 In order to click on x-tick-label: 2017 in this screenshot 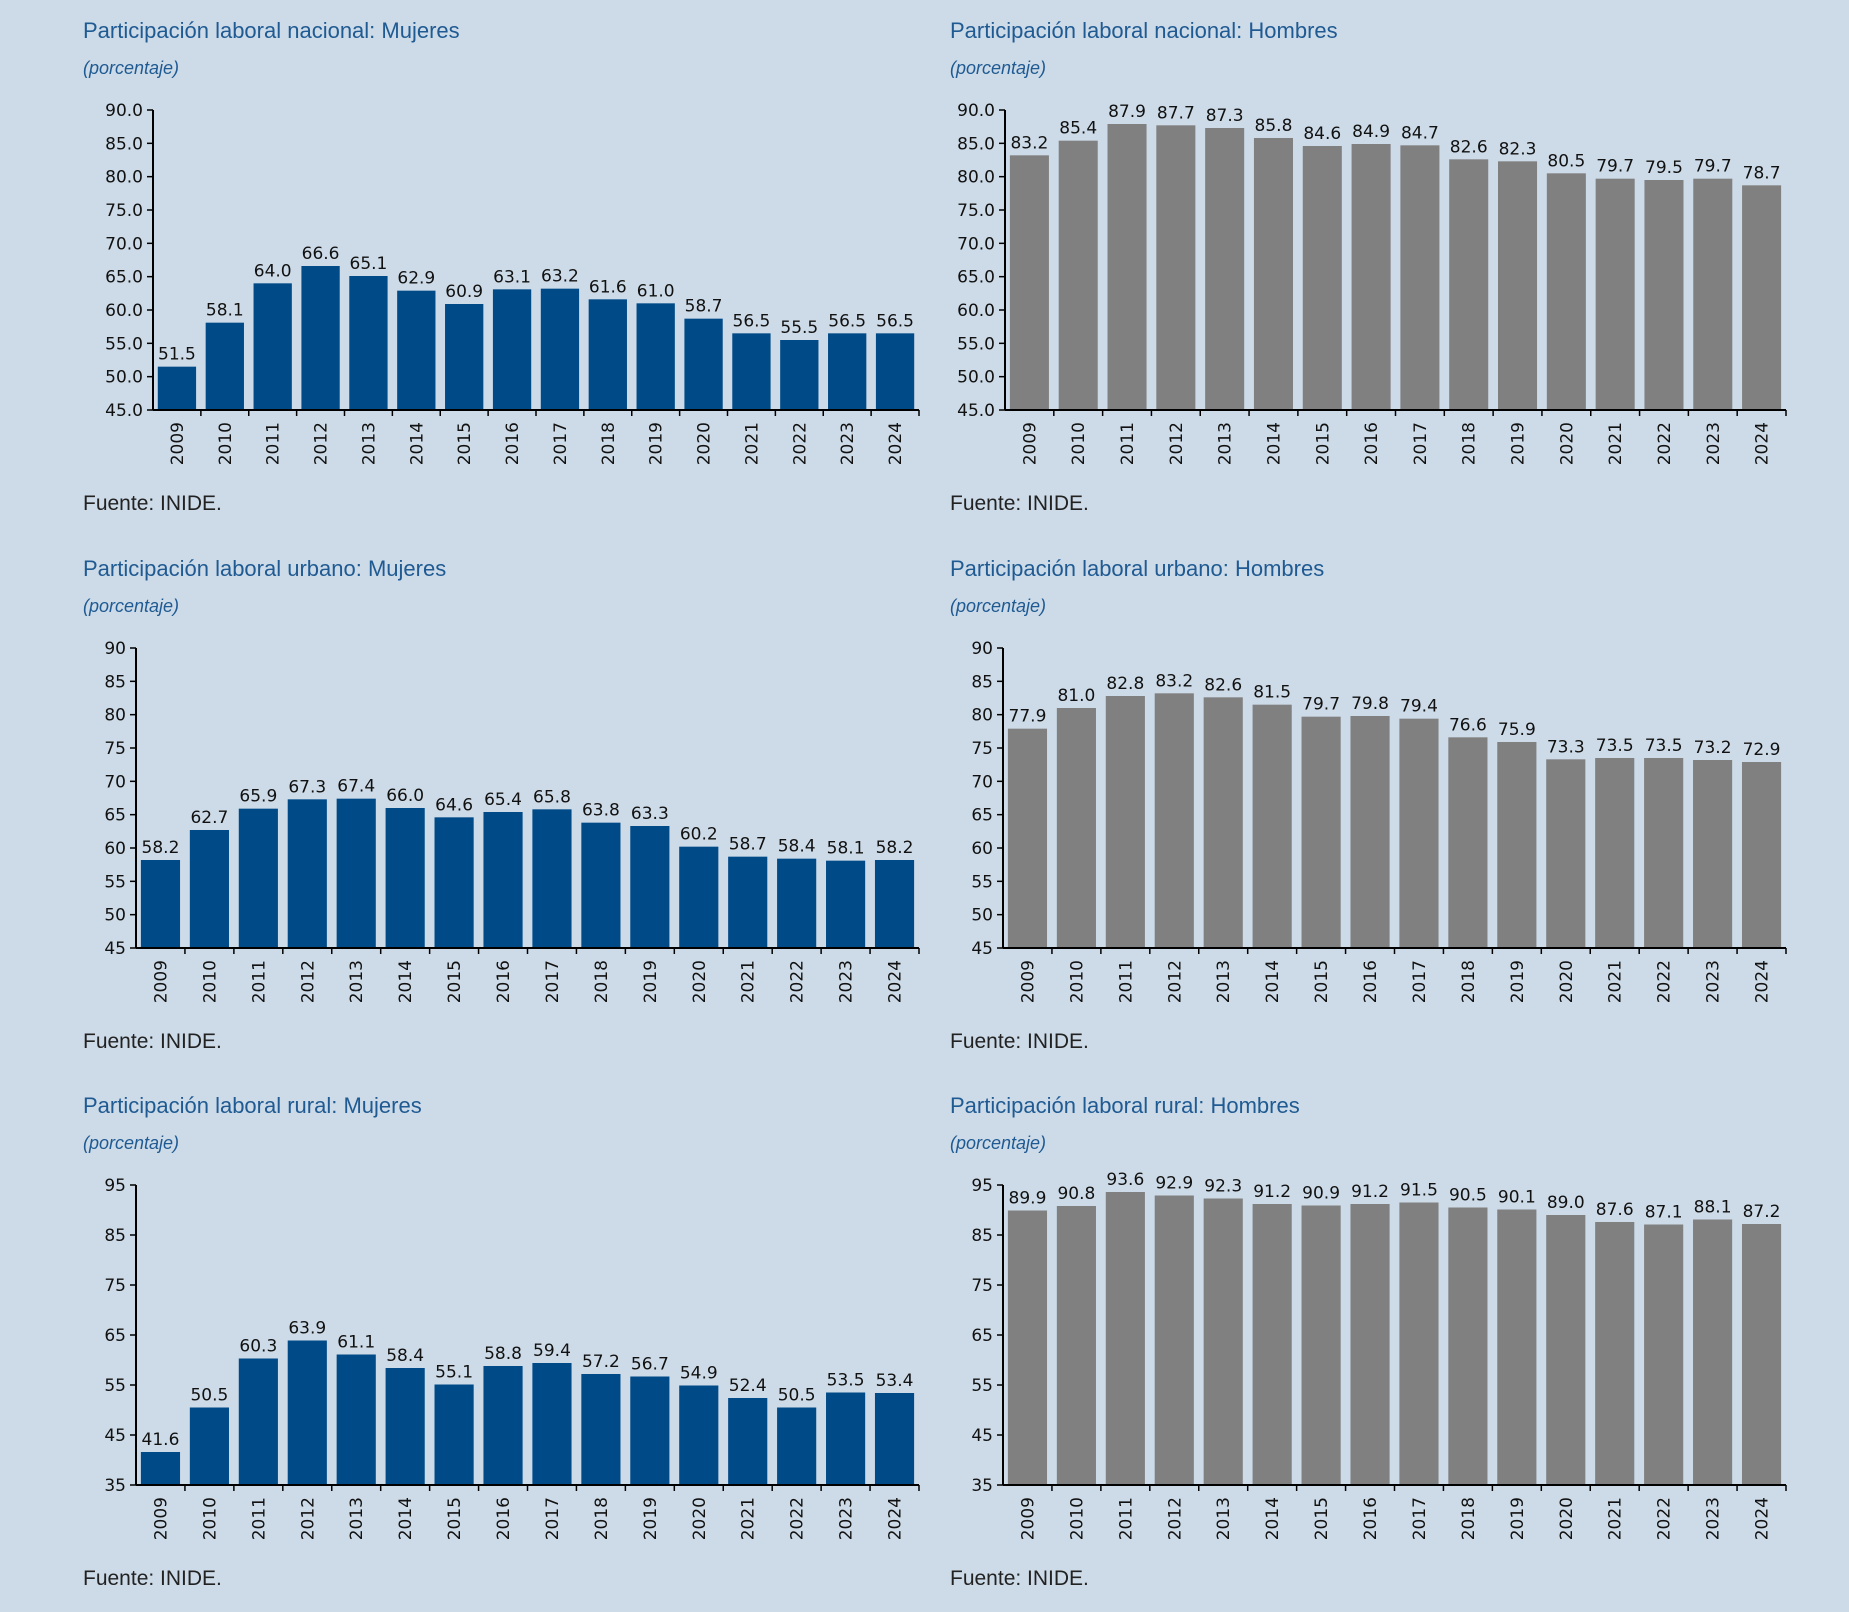, I will do `click(1420, 1518)`.